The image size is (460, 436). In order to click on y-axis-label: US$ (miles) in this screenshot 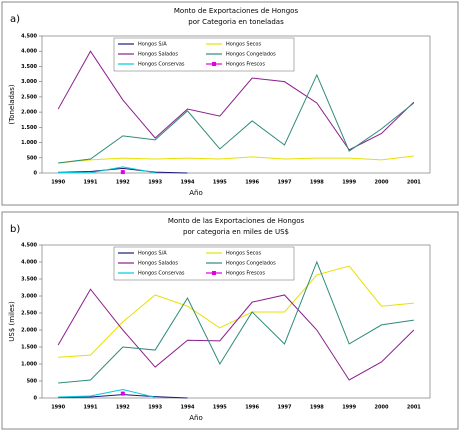, I will do `click(12, 321)`.